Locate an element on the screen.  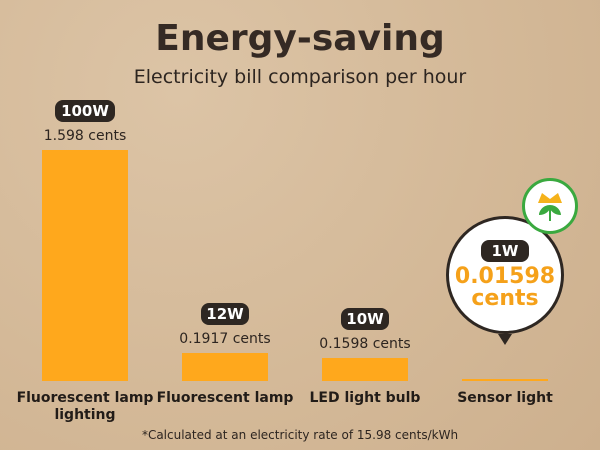
wattage-label: 1W is located at coordinates (505, 251).